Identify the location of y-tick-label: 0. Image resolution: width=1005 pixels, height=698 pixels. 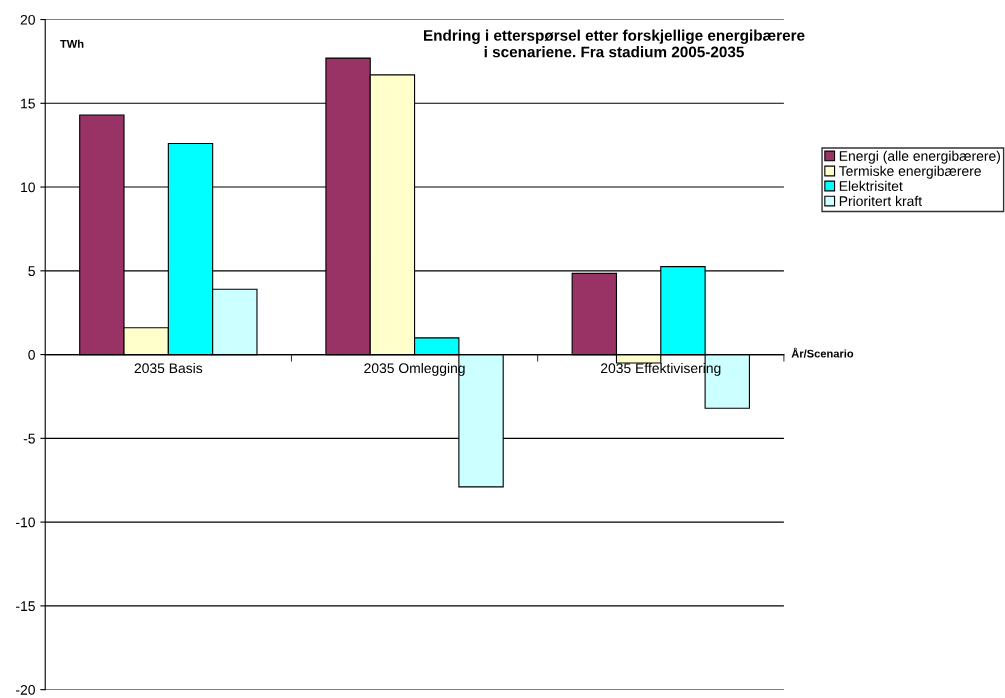
(31, 354).